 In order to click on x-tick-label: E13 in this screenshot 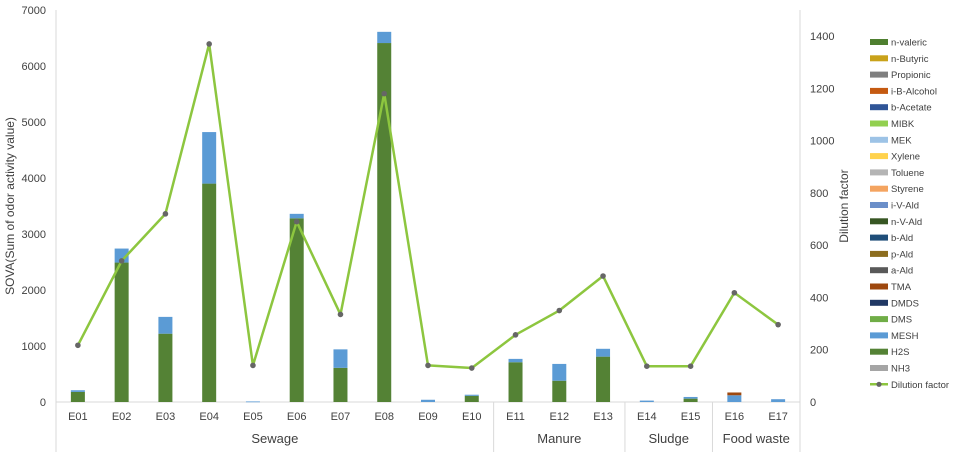, I will do `click(603, 417)`.